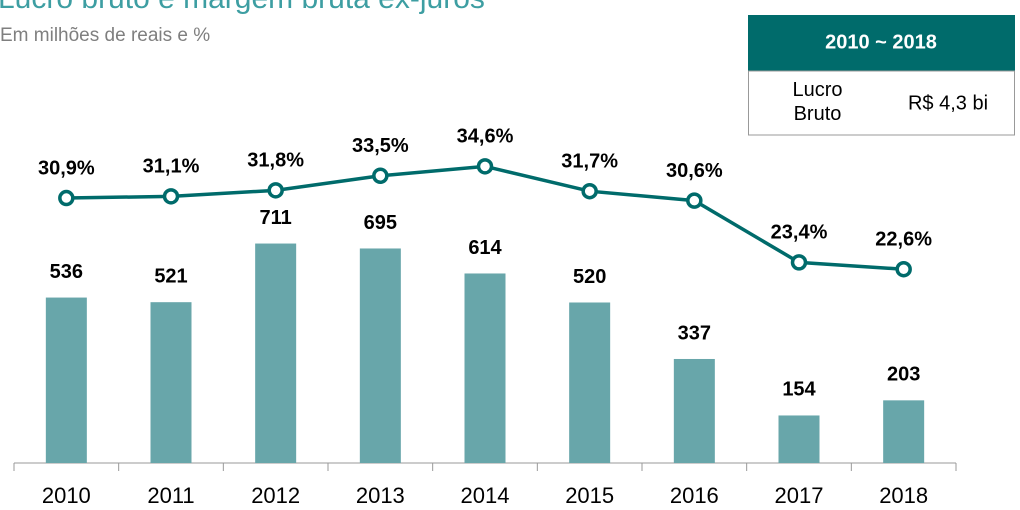  I want to click on line-label: 30,9%, so click(66, 168).